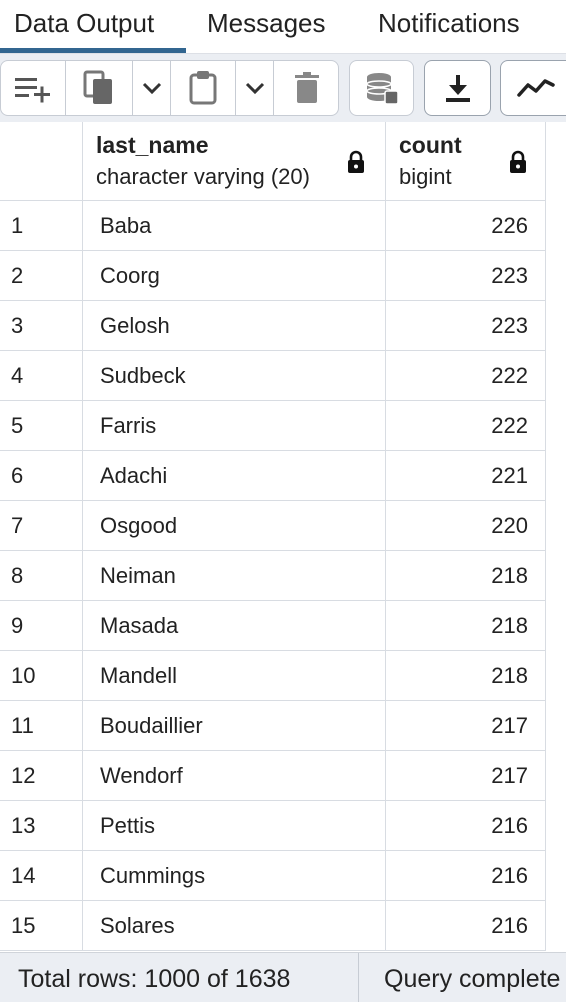 This screenshot has width=566, height=1002. What do you see at coordinates (381, 88) in the screenshot?
I see `save-data-button` at bounding box center [381, 88].